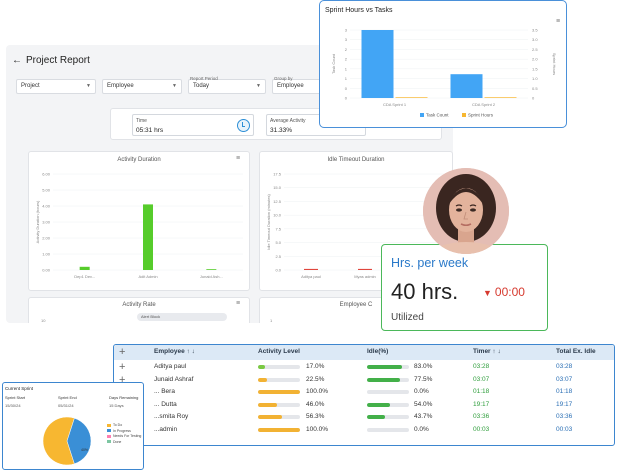 The image size is (620, 474). What do you see at coordinates (142, 86) in the screenshot?
I see `employee-select: Employee ▼` at bounding box center [142, 86].